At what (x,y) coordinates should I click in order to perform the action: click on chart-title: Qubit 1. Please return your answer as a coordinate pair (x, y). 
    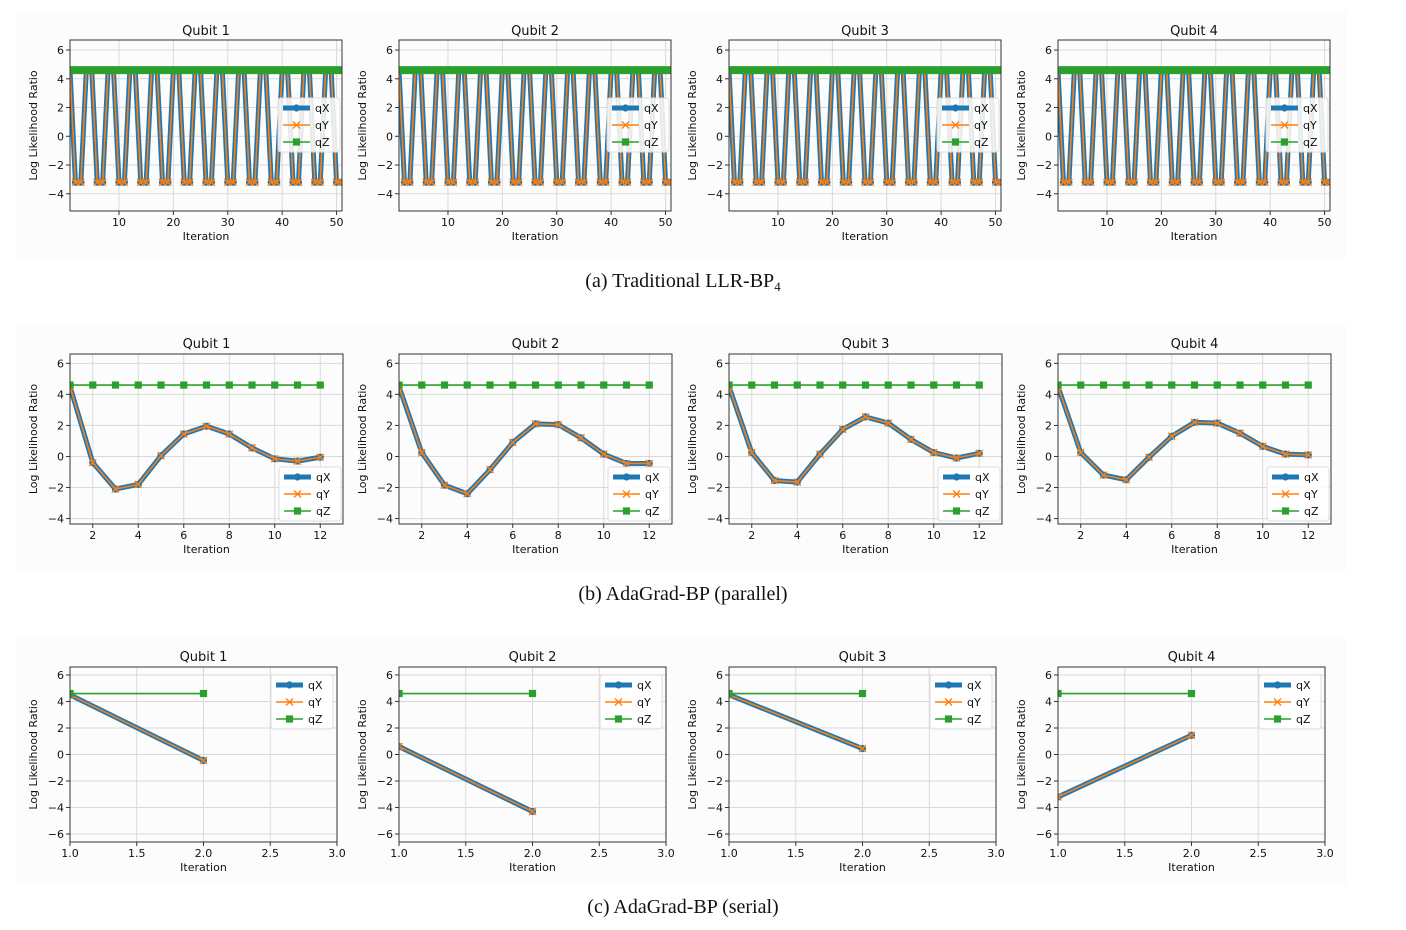
    Looking at the image, I should click on (204, 657).